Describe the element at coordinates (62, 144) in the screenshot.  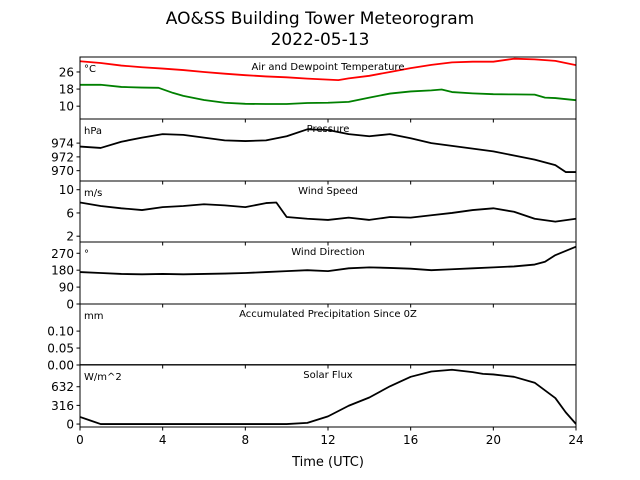
I see `panel-1-y-tick-label-2: 974` at that location.